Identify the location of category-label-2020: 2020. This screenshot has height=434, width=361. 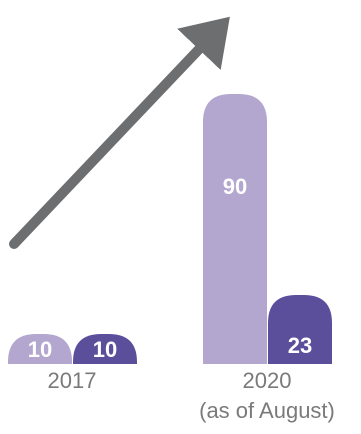
(267, 380).